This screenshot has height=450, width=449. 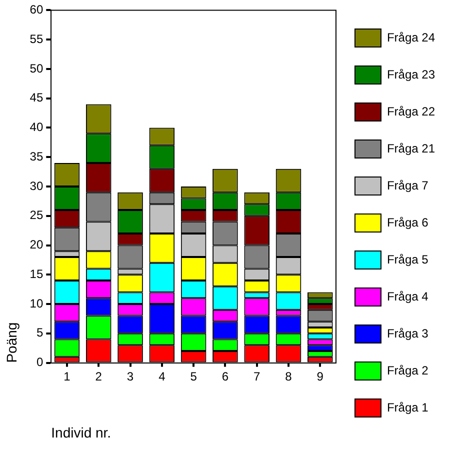 I want to click on legend-label: Fråga 2, so click(x=407, y=370).